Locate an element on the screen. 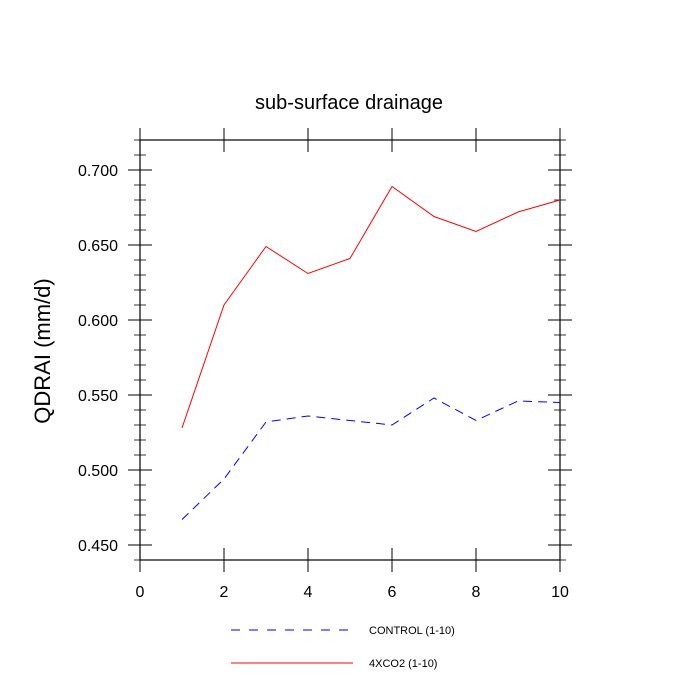 The width and height of the screenshot is (700, 700). legend-label: 4XCO2 (1-10) is located at coordinates (403, 664).